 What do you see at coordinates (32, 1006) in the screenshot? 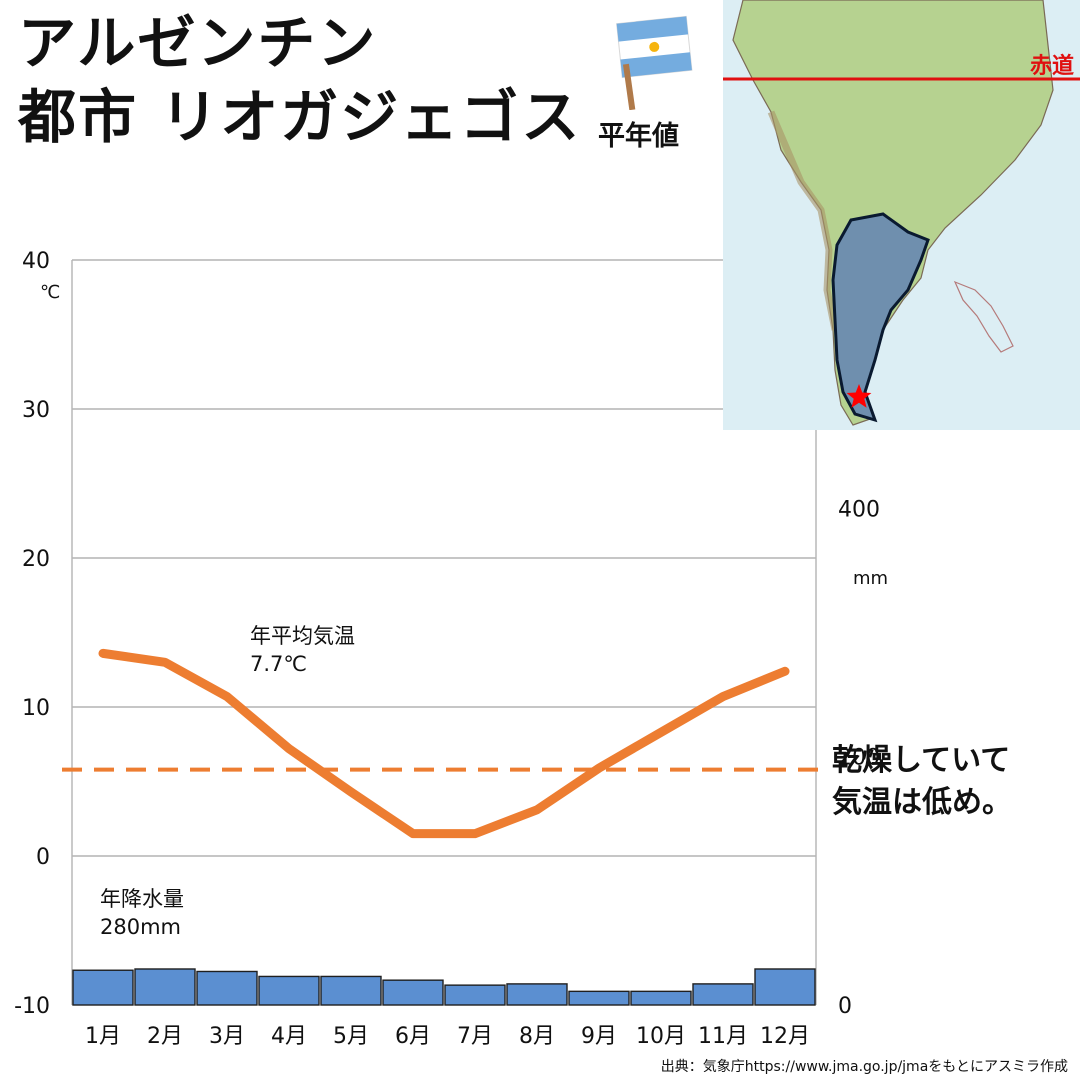
I see `left-tick-label: -10` at bounding box center [32, 1006].